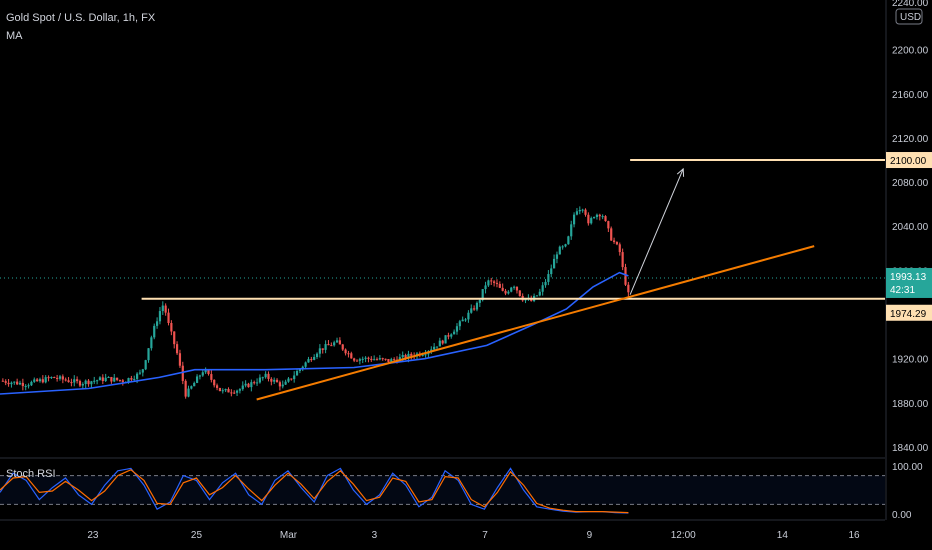  Describe the element at coordinates (485, 535) in the screenshot. I see `time-tick-label: 7` at that location.